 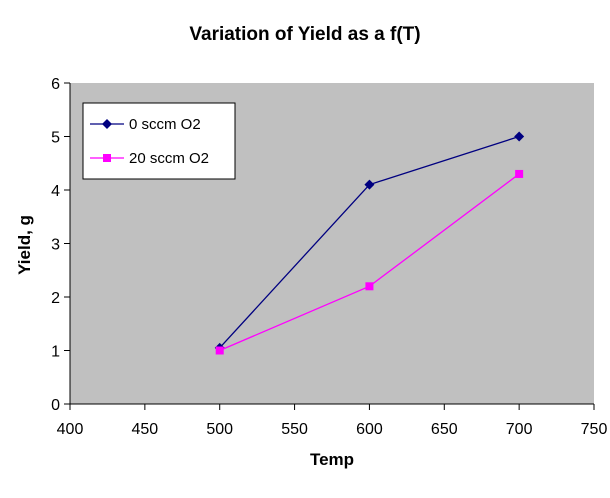 What do you see at coordinates (169, 158) in the screenshot?
I see `legend-label: 20 sccm O2` at bounding box center [169, 158].